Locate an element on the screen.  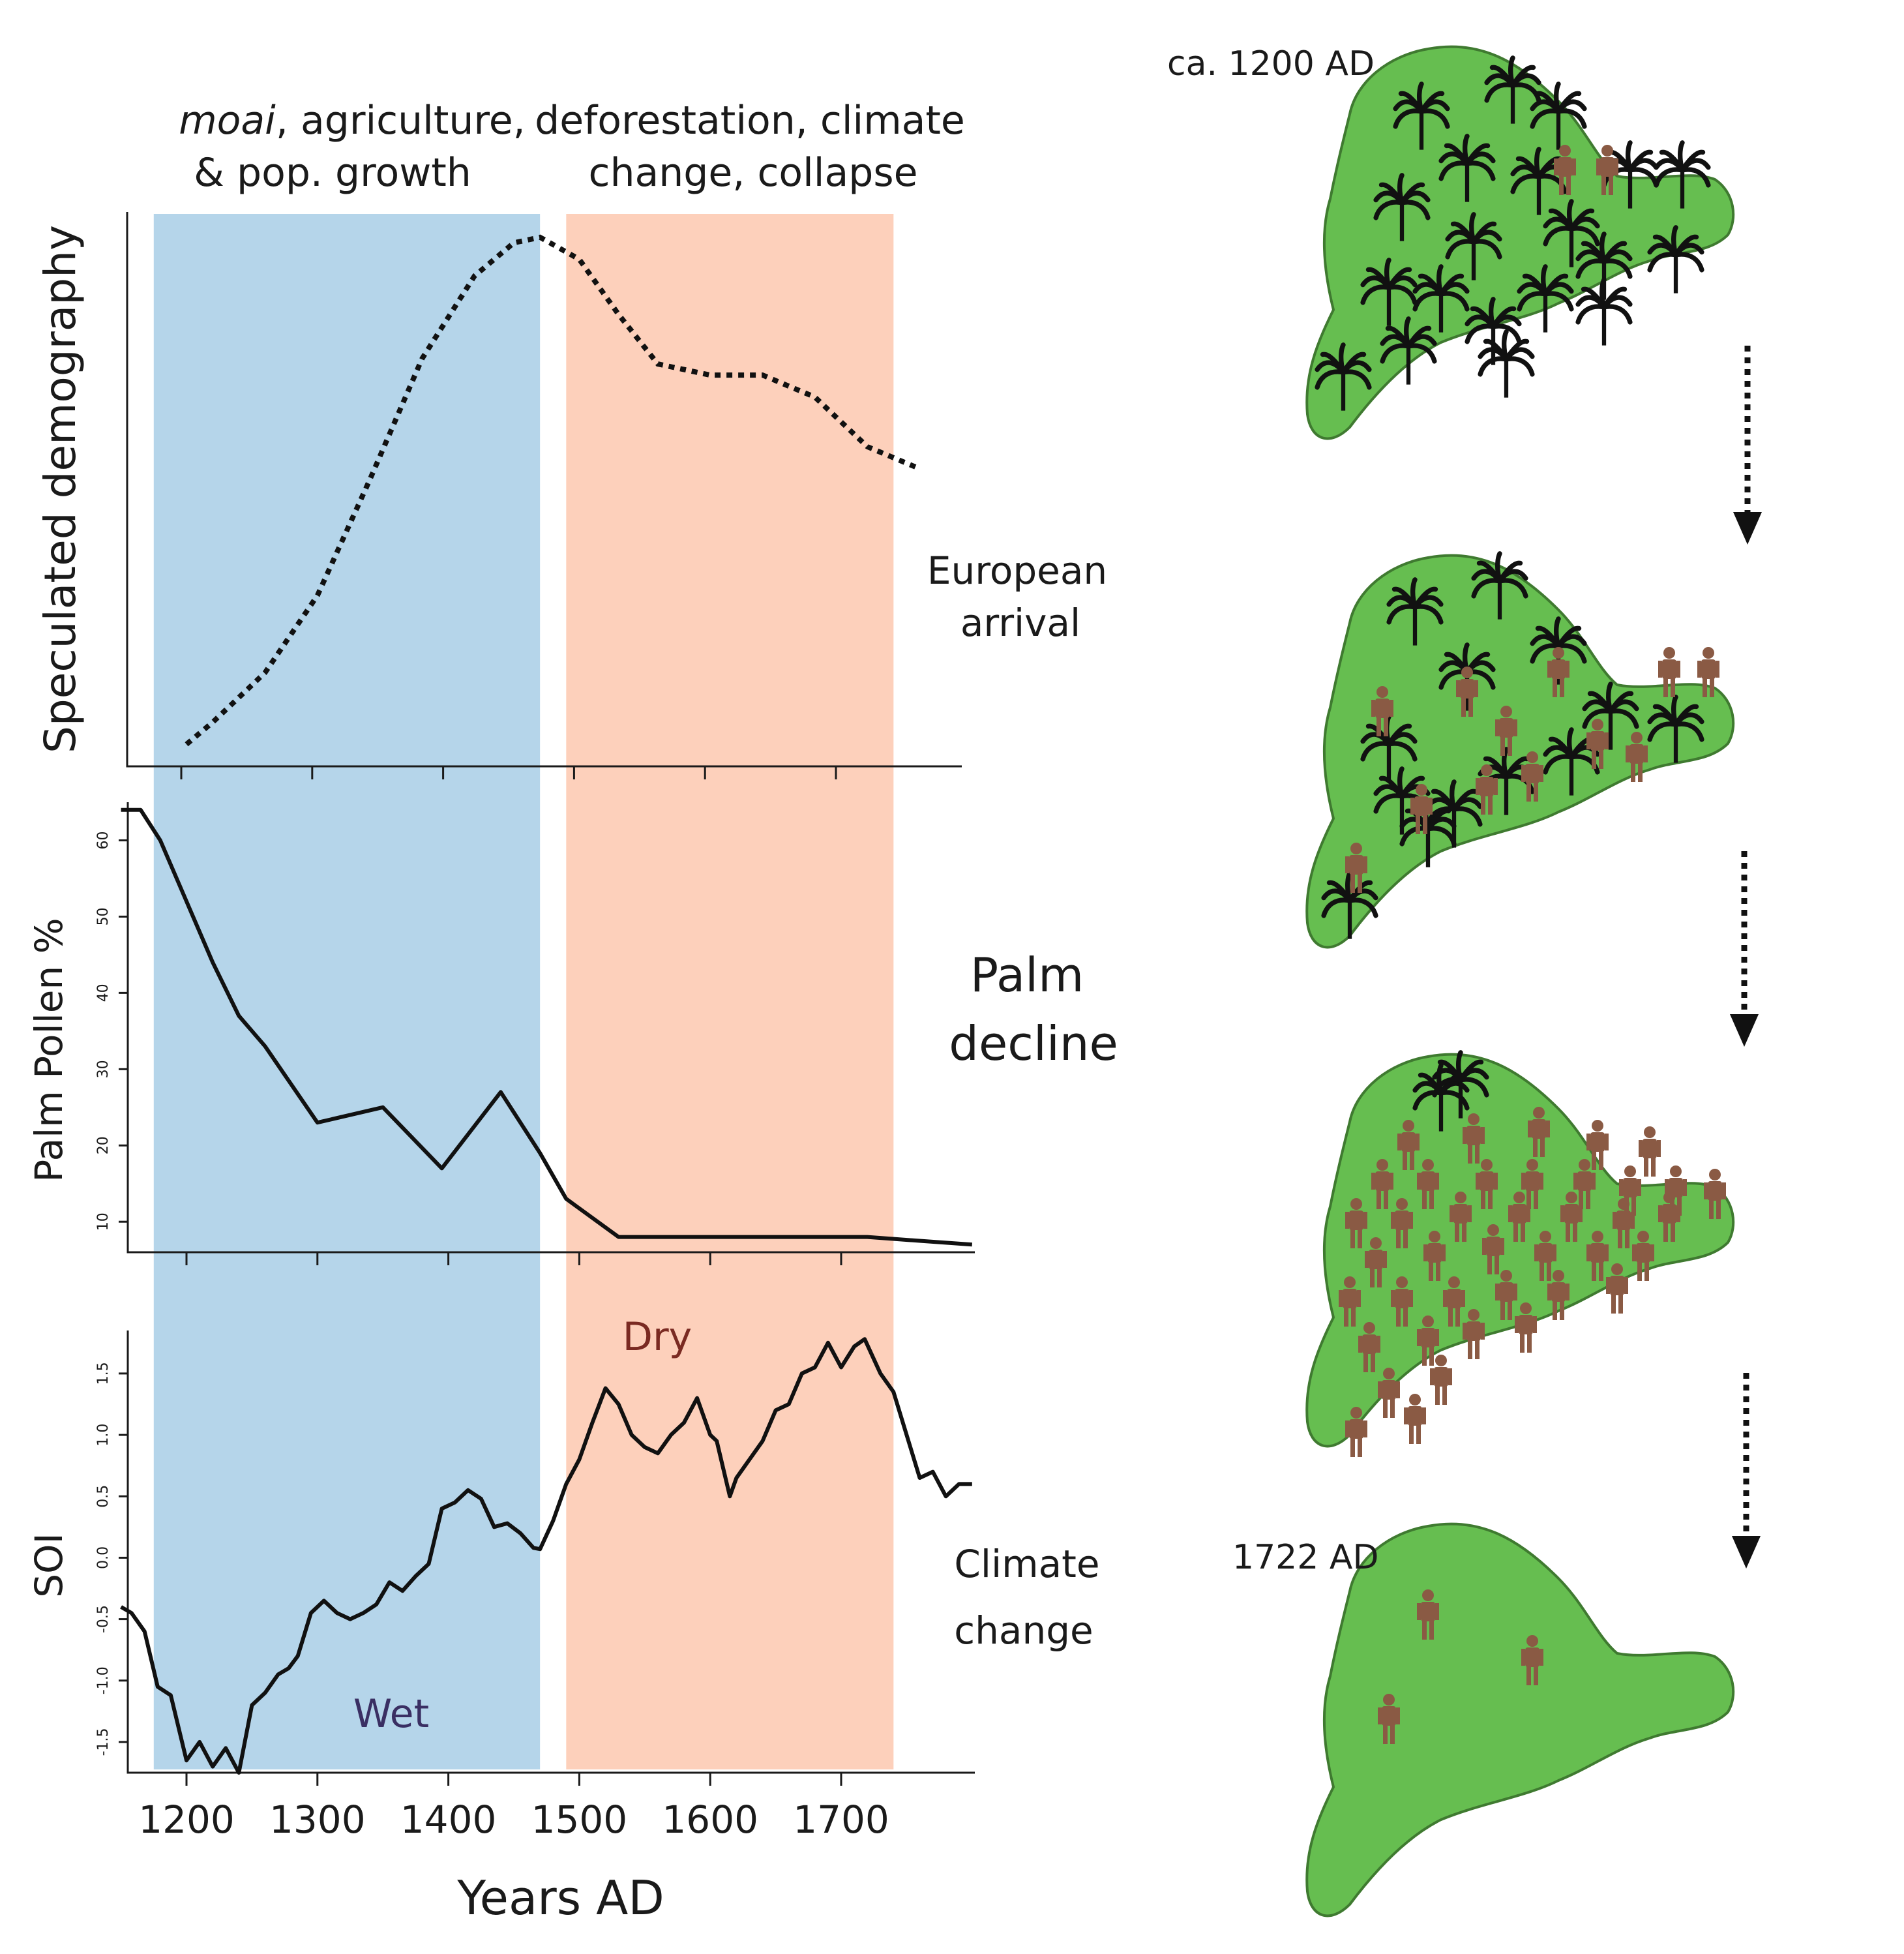
soi-y-tick-label: -1.0 is located at coordinates (104, 1680).